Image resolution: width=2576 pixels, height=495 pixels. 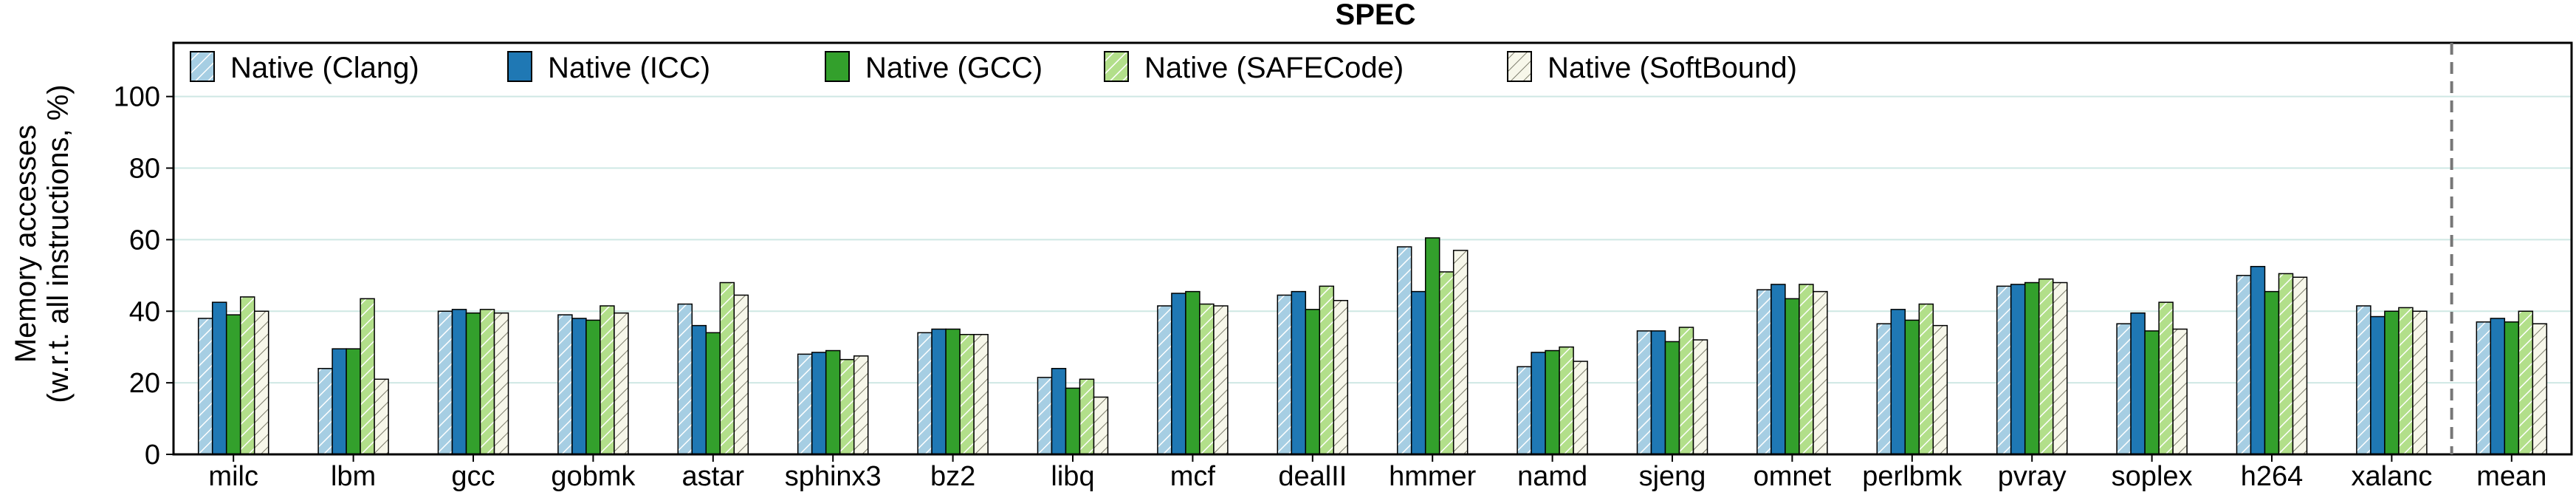 I want to click on x-tick-label-gcc: gcc, so click(x=473, y=476).